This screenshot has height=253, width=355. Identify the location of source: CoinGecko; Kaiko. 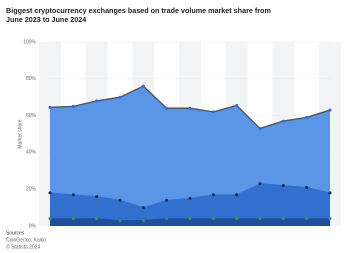
(26, 240).